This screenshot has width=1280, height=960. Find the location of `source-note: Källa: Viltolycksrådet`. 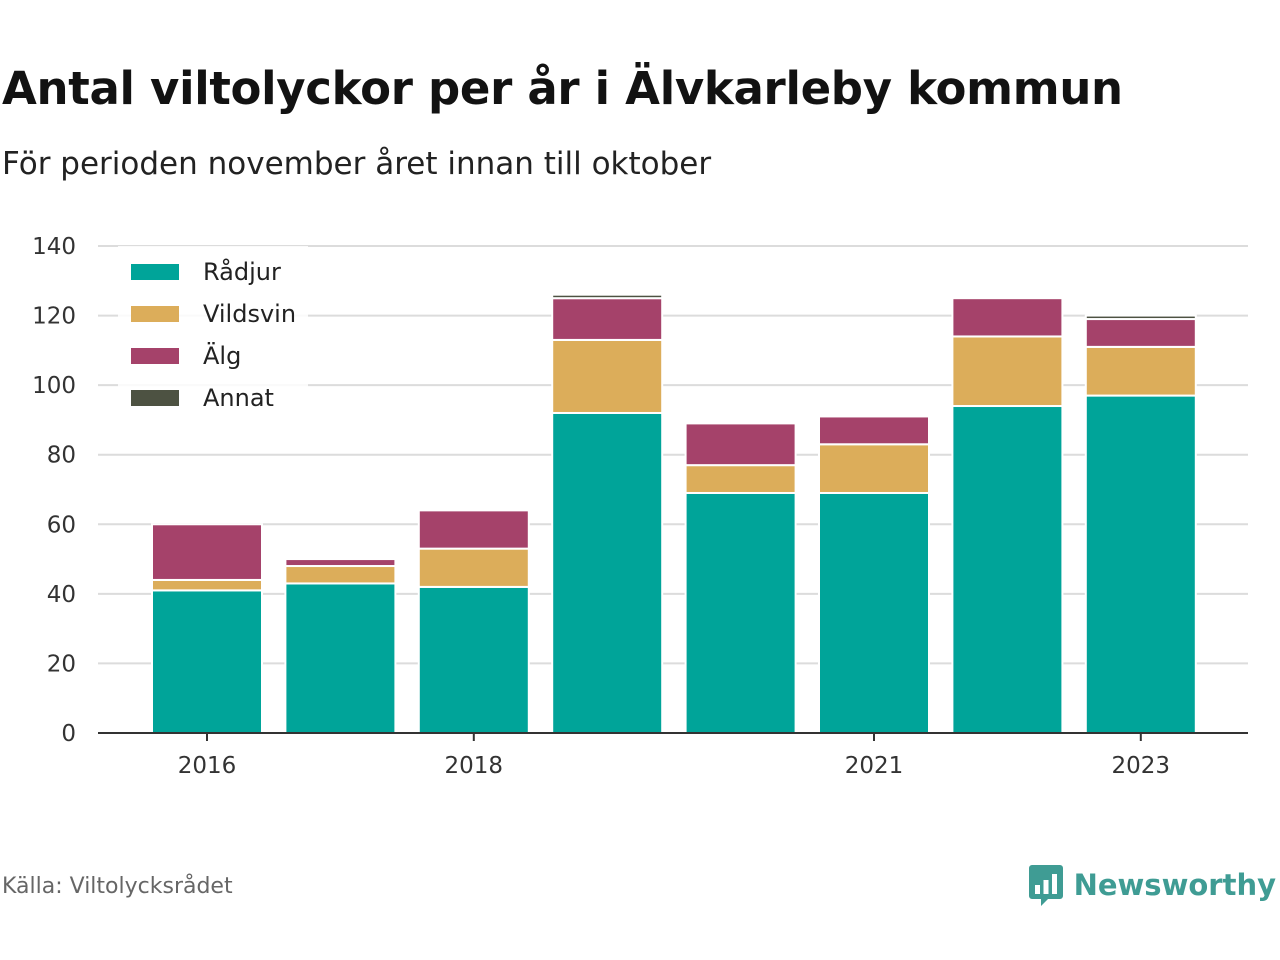

source-note: Källa: Viltolycksrådet is located at coordinates (117, 886).